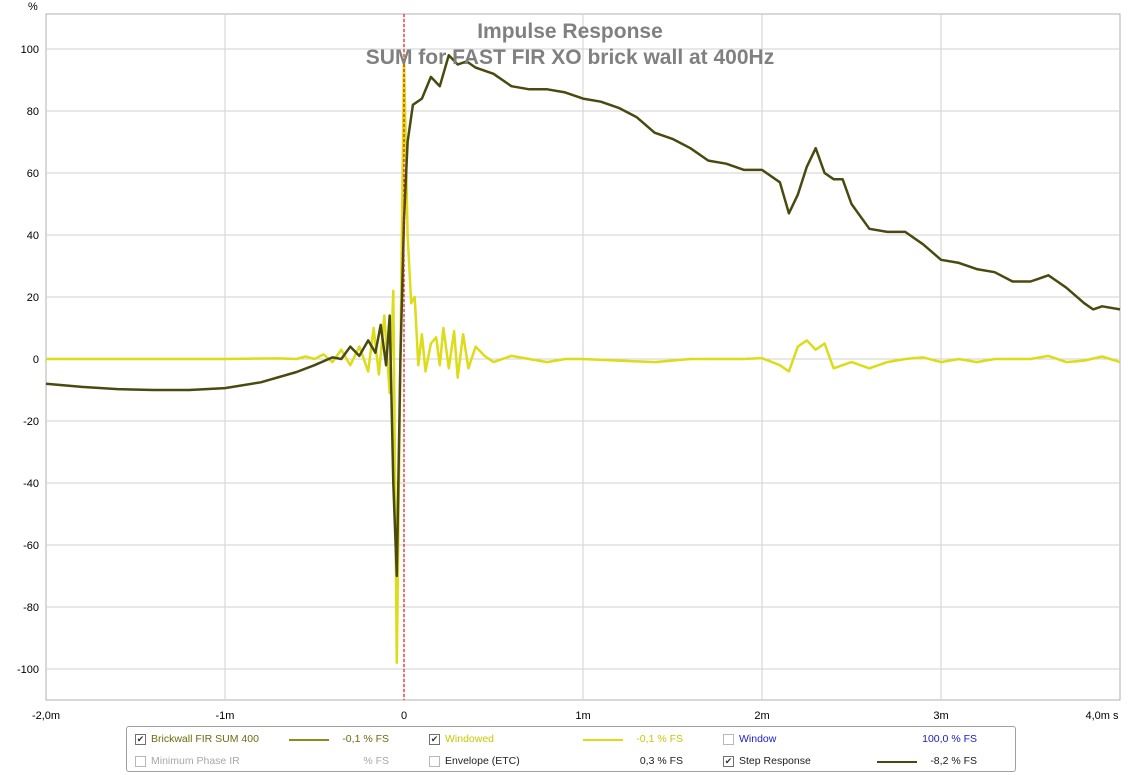 Image resolution: width=1142 pixels, height=775 pixels. What do you see at coordinates (953, 761) in the screenshot?
I see `legend-value: -8,2 % FS` at bounding box center [953, 761].